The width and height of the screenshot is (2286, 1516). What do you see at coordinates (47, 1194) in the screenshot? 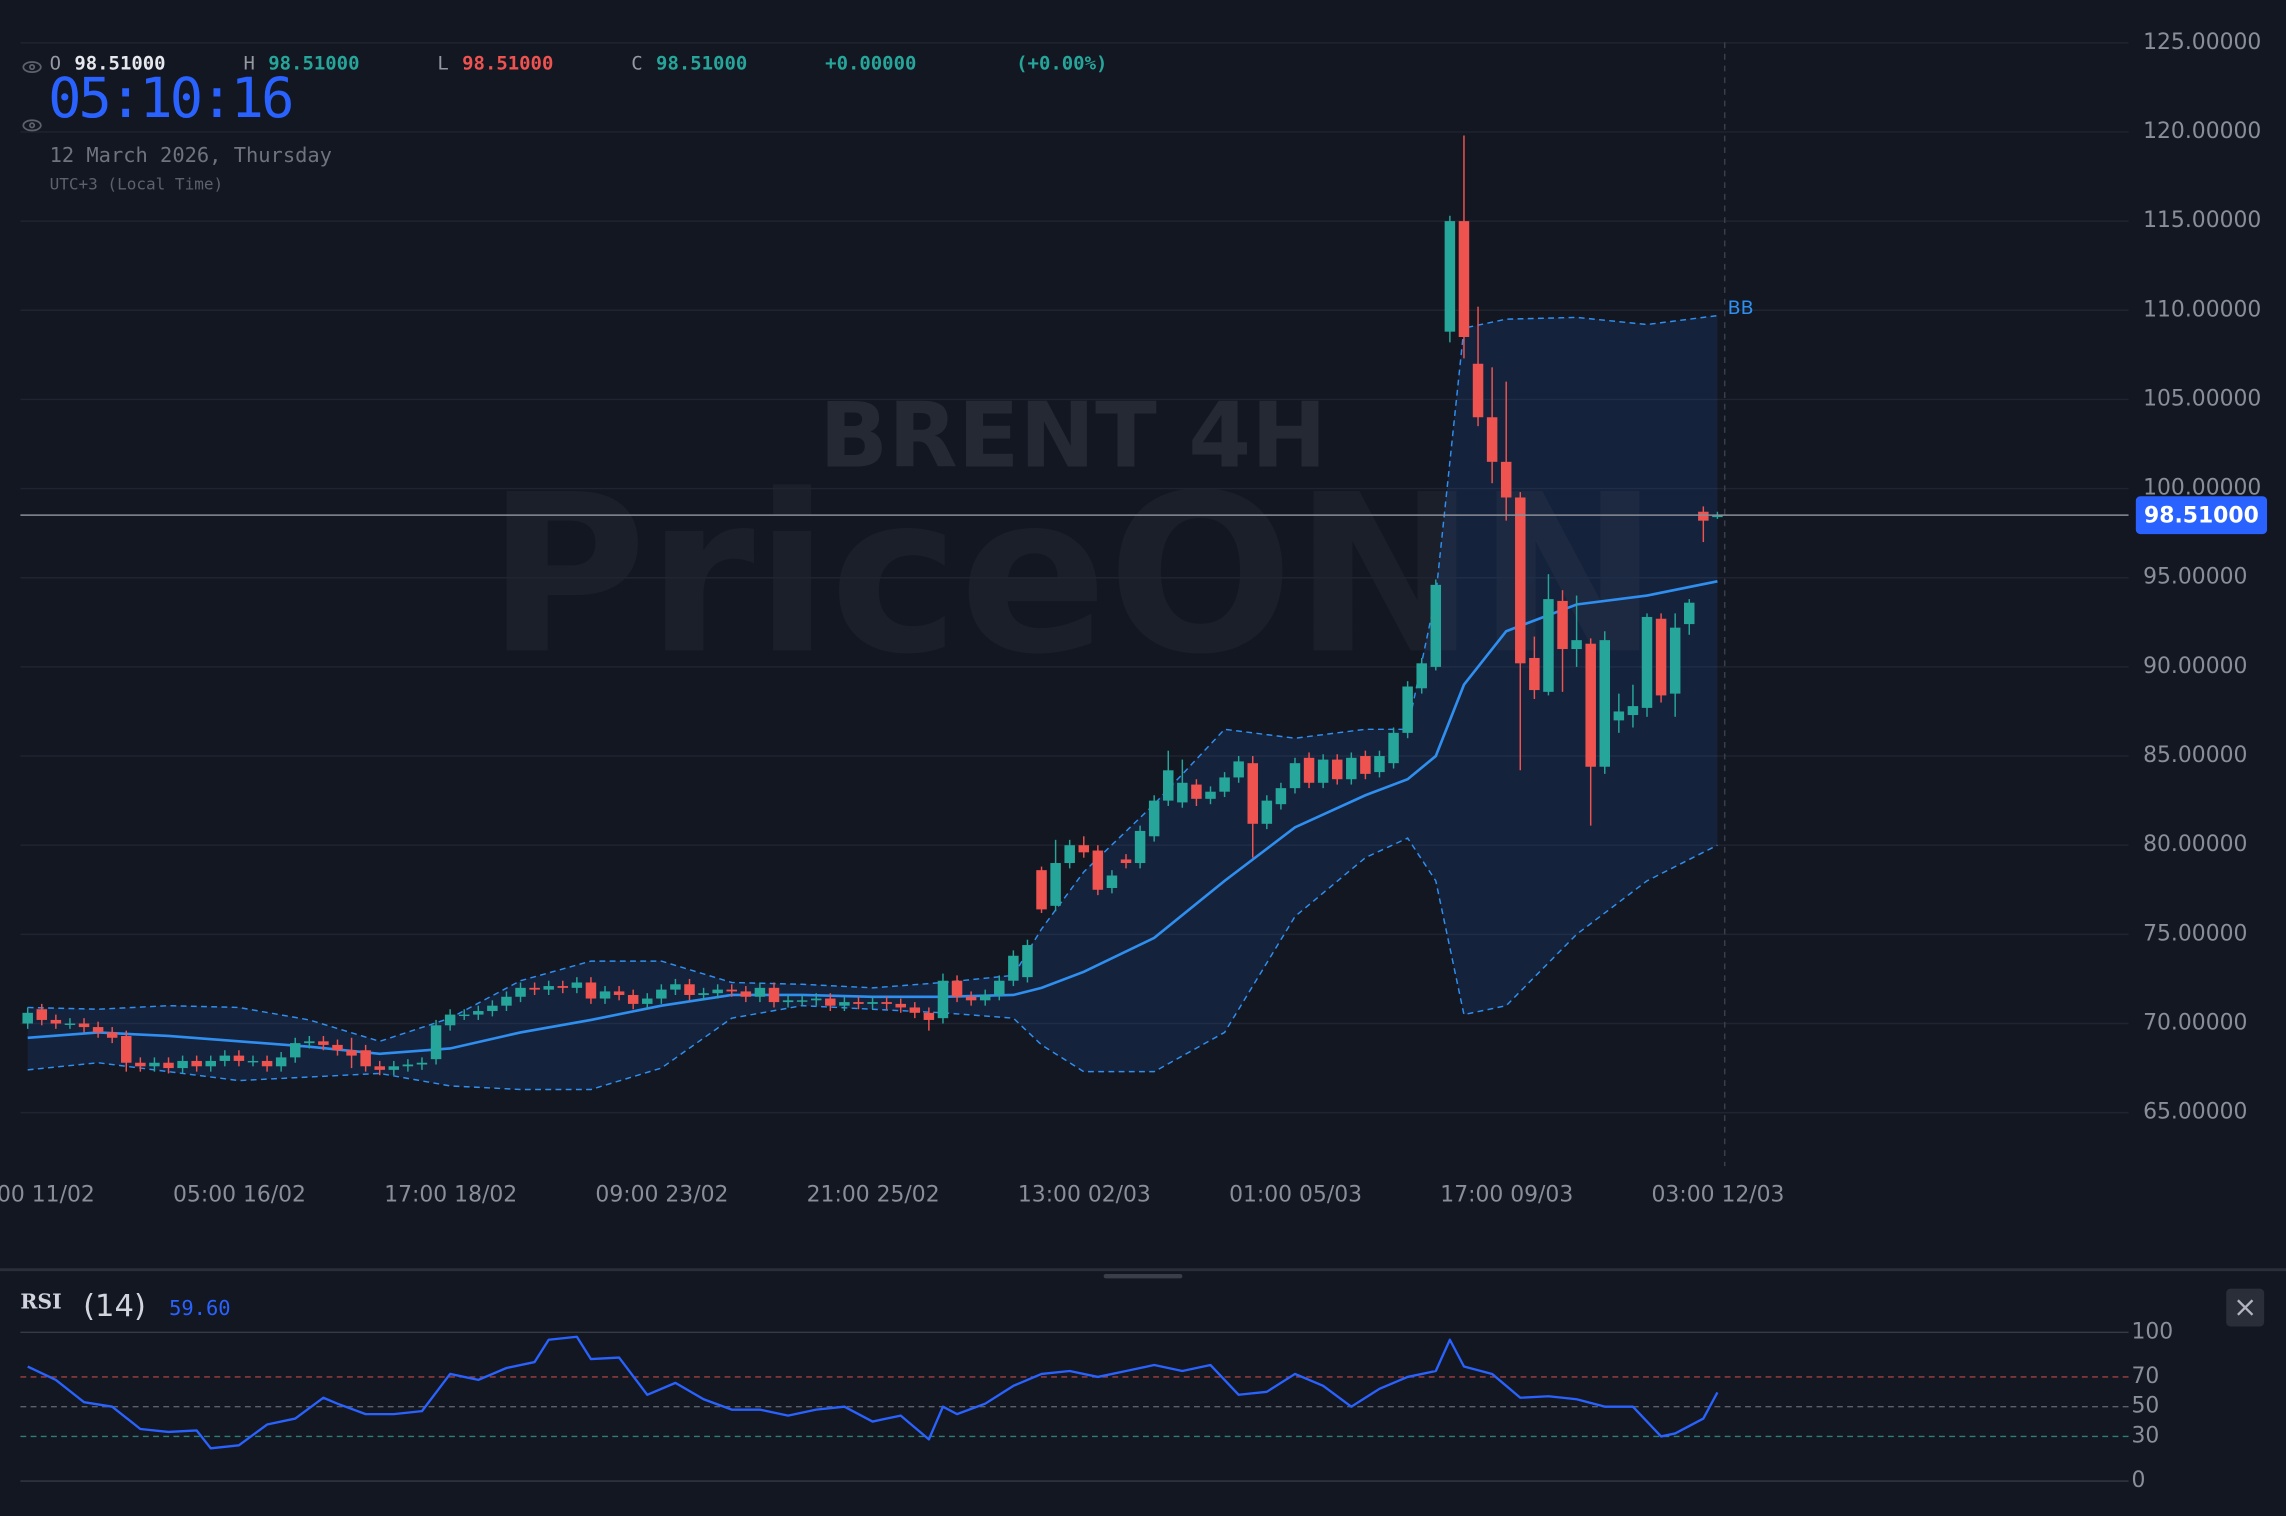
I see `x-tick-label: 00 11/02` at bounding box center [47, 1194].